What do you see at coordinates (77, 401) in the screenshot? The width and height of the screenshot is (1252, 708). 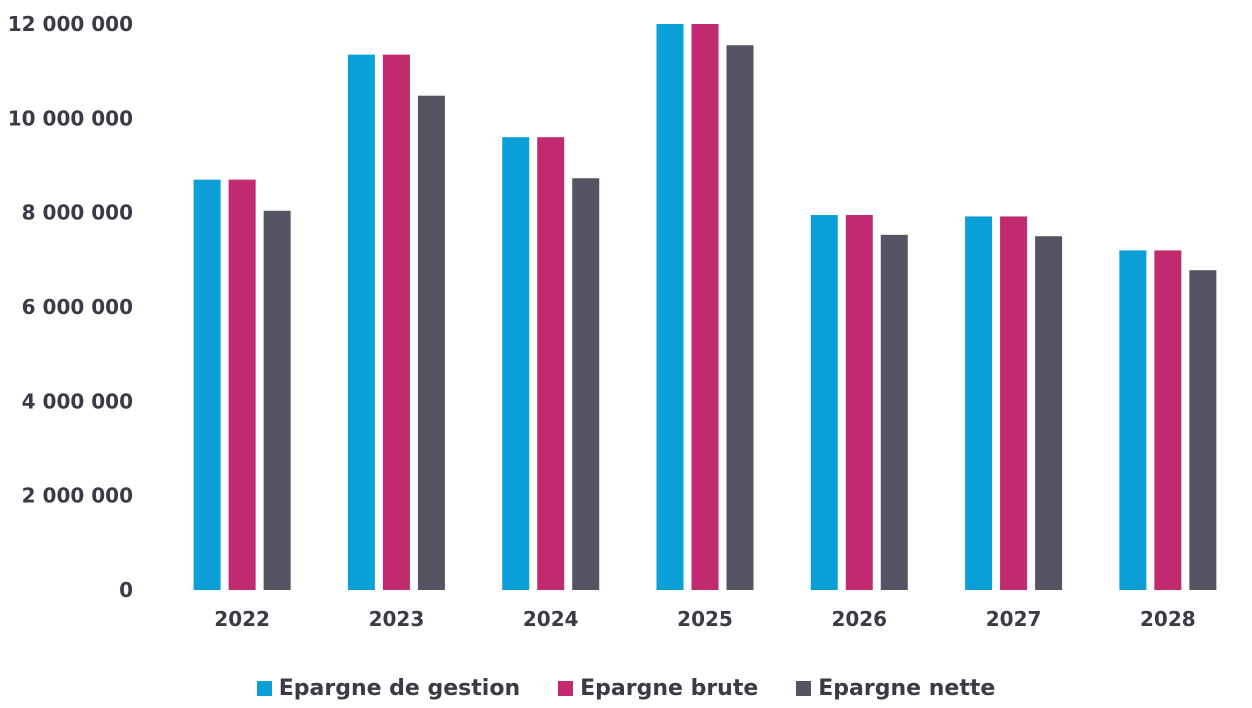 I see `y-tick-label: 4 000 000` at bounding box center [77, 401].